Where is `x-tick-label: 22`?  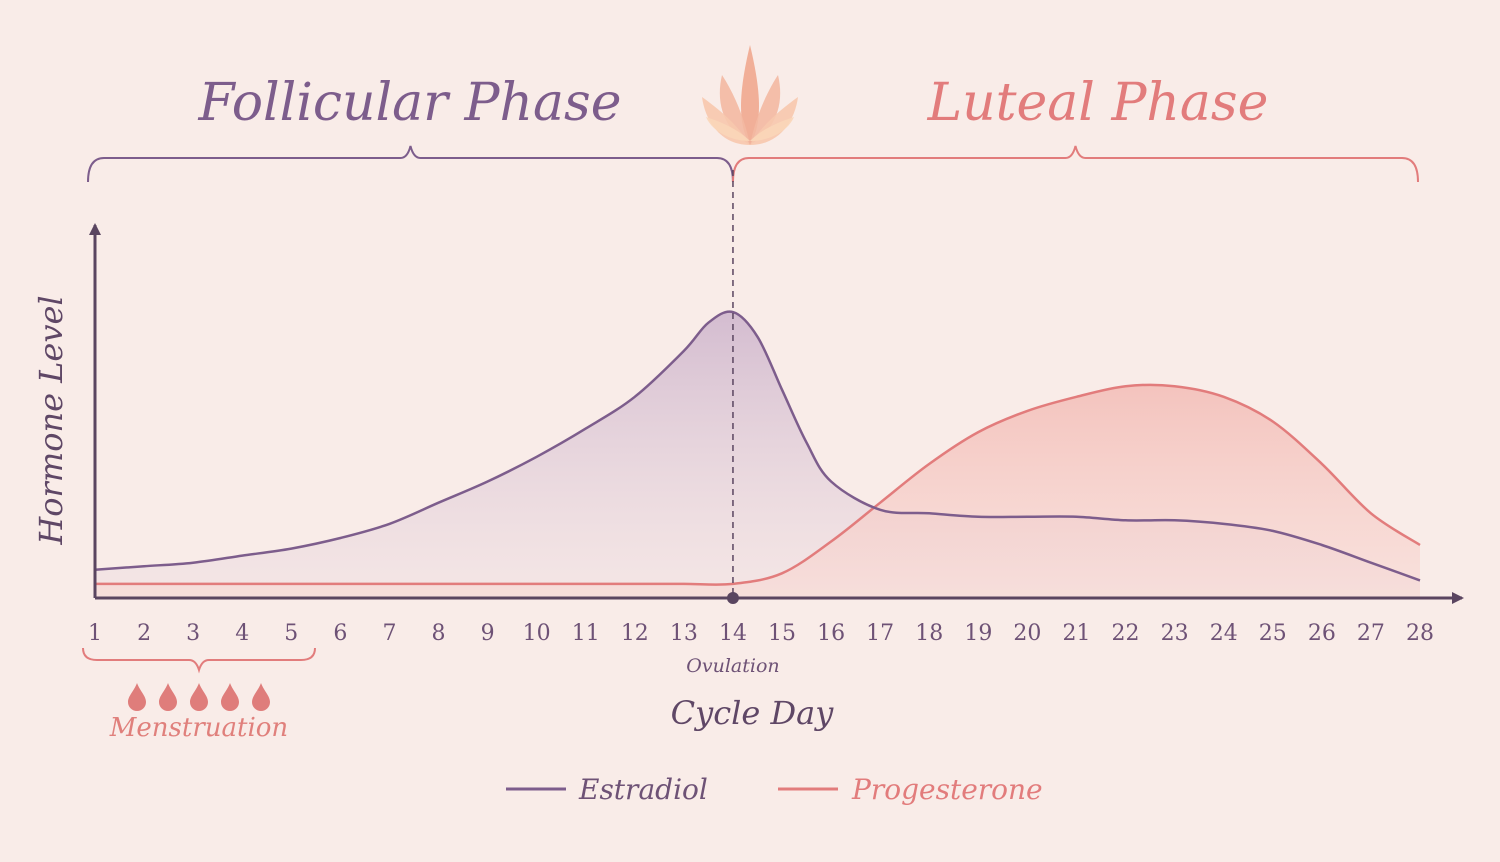
x-tick-label: 22 is located at coordinates (1126, 633).